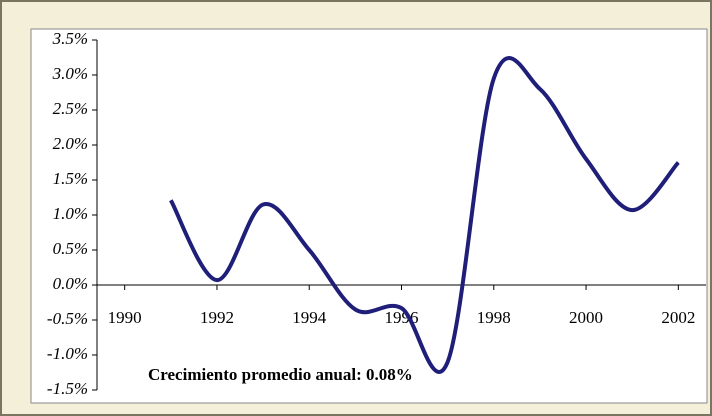 The width and height of the screenshot is (712, 416). What do you see at coordinates (67, 318) in the screenshot?
I see `y-tick-label: -0.5%` at bounding box center [67, 318].